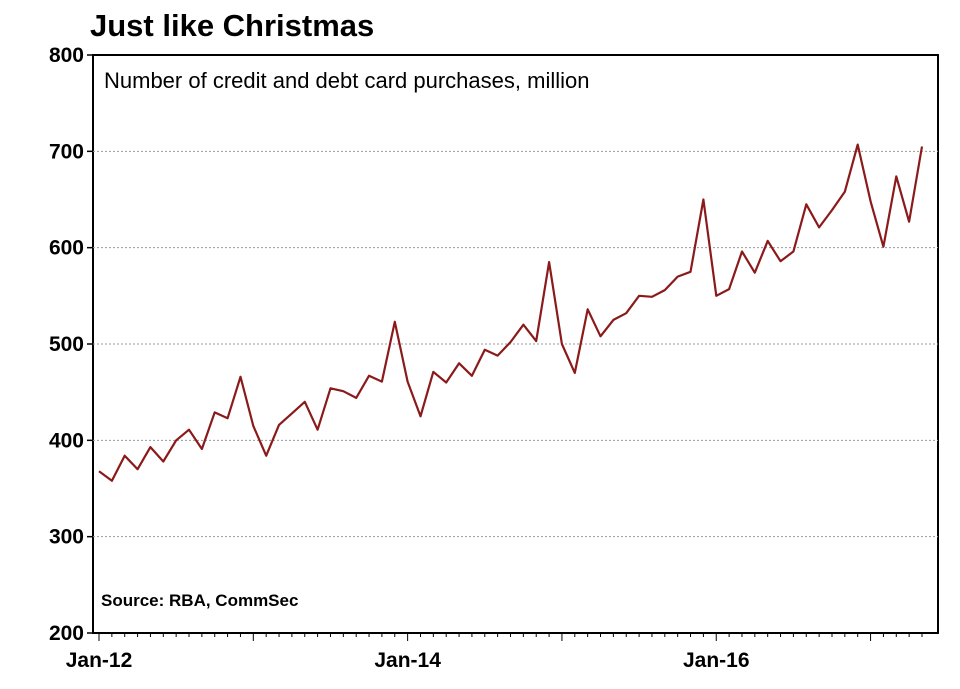 Image resolution: width=960 pixels, height=689 pixels. What do you see at coordinates (494, 652) in the screenshot?
I see `x-axis: Jan-12 Jan-14 Jan-16` at bounding box center [494, 652].